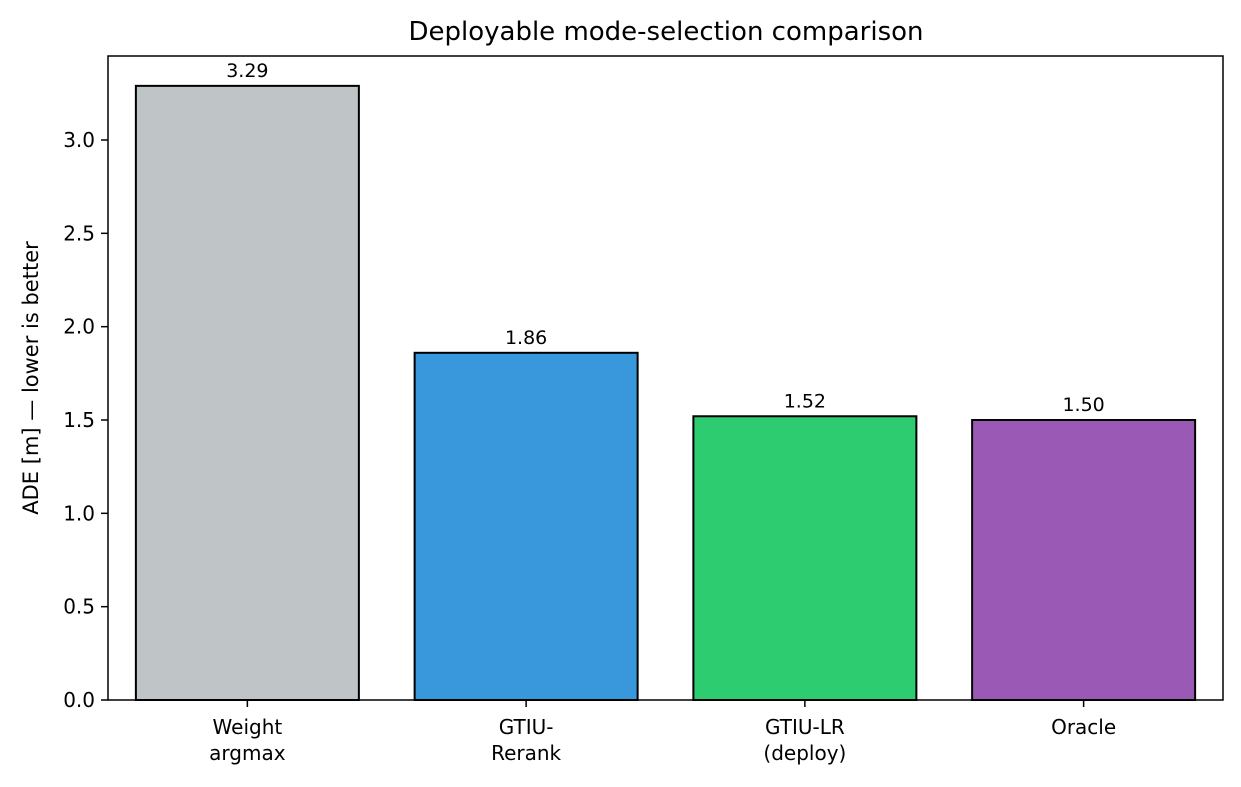 This screenshot has height=787, width=1241. Describe the element at coordinates (247, 740) in the screenshot. I see `x-tick-label-0: Weight argmax` at that location.